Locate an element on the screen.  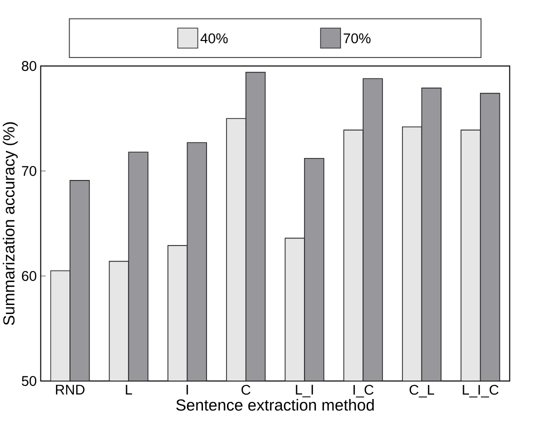
x-tick-label: L is located at coordinates (129, 389).